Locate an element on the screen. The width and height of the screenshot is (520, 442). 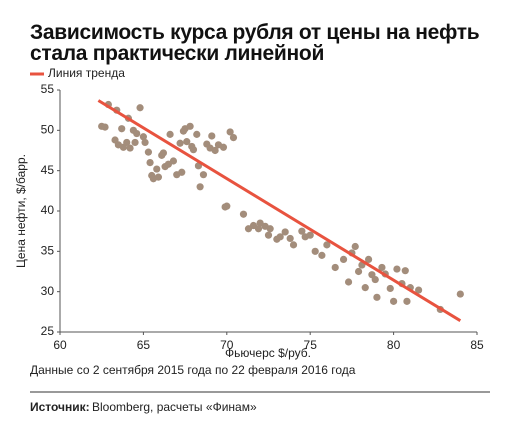
x-tick-label: 75 is located at coordinates (311, 345).